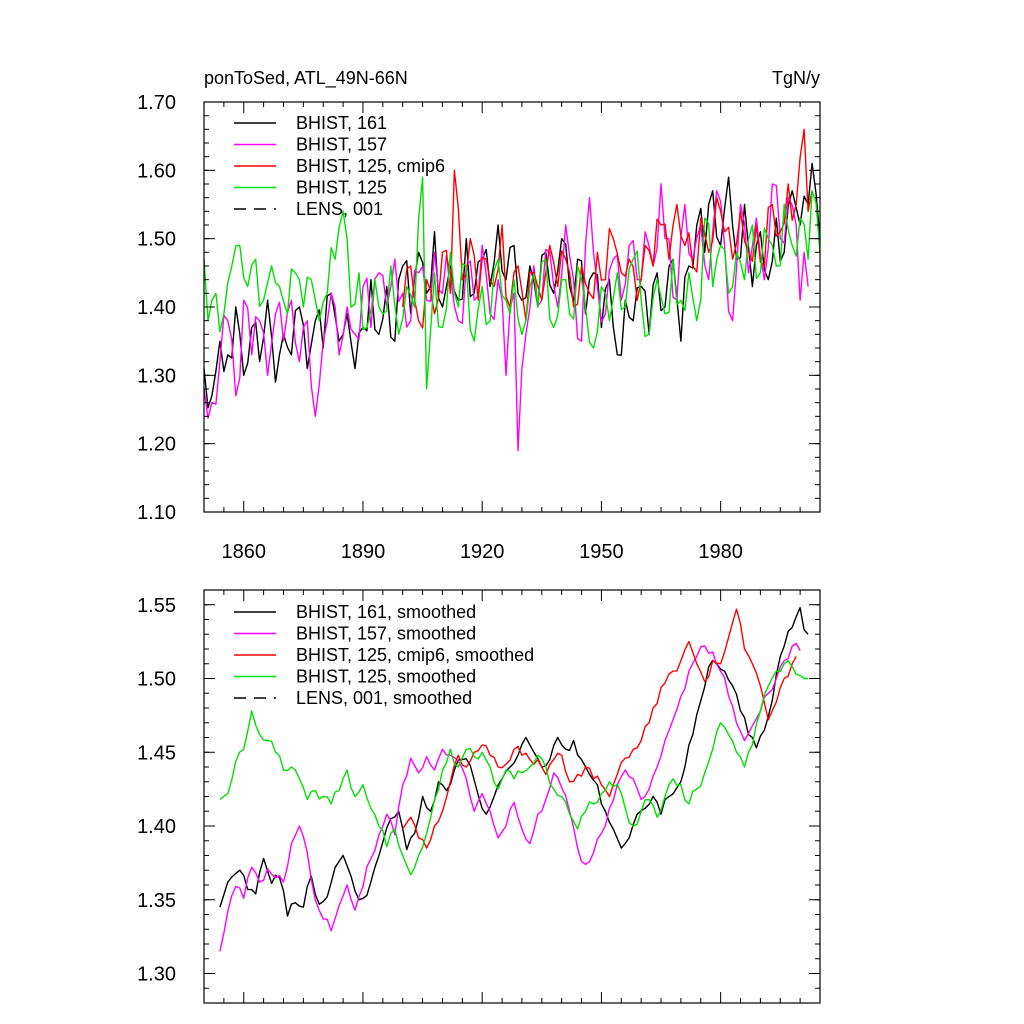 The image size is (1024, 1024). Describe the element at coordinates (156, 445) in the screenshot. I see `top-ytick-label-1: 1.20` at that location.